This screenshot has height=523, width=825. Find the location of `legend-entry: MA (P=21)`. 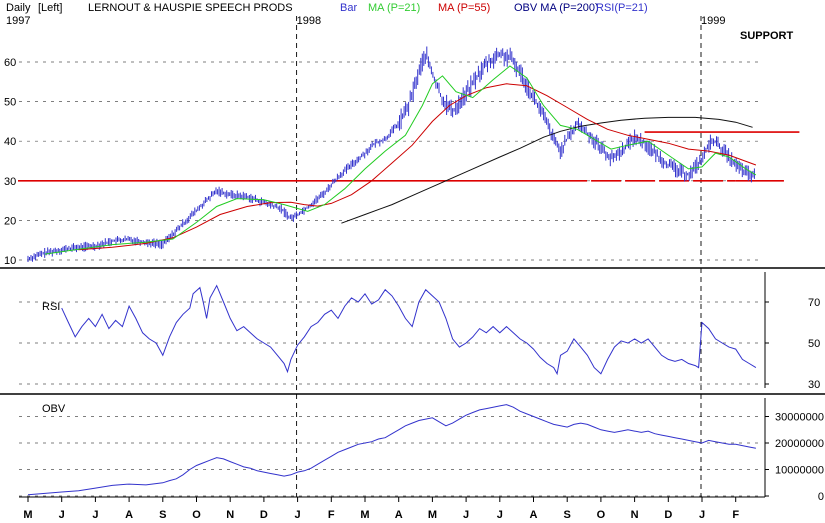

legend-entry: MA (P=21) is located at coordinates (394, 8).